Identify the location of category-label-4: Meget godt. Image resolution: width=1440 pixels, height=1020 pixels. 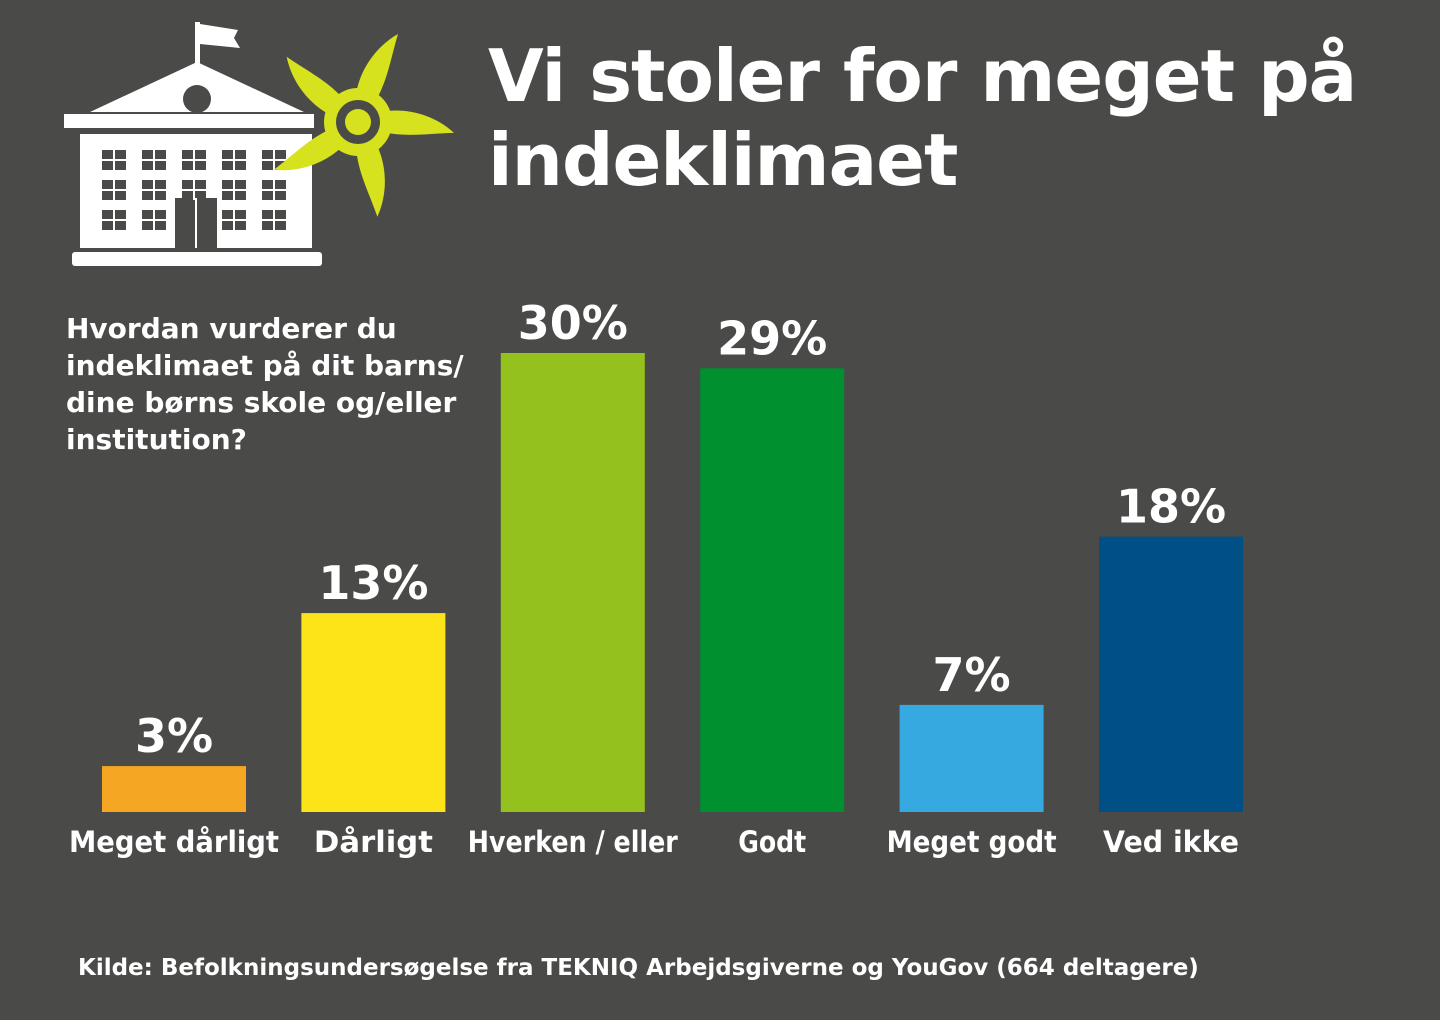
(972, 842).